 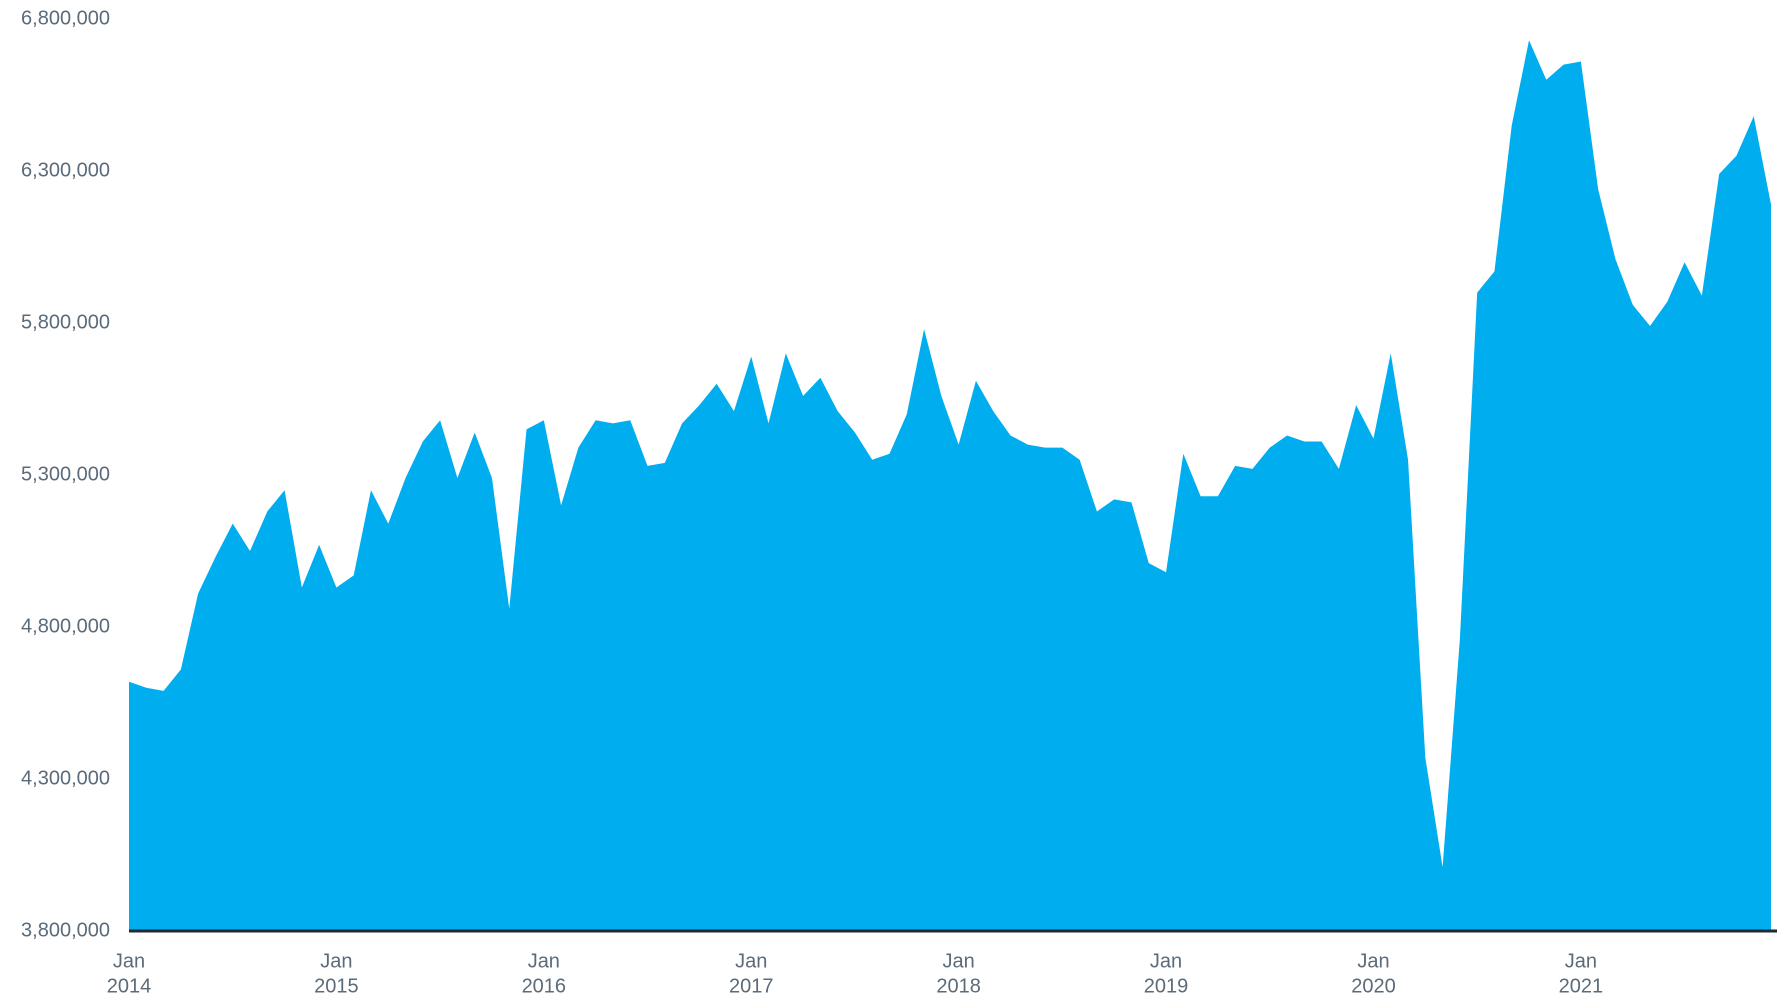 I want to click on y-tick-label: 4,300,000, so click(x=65, y=778).